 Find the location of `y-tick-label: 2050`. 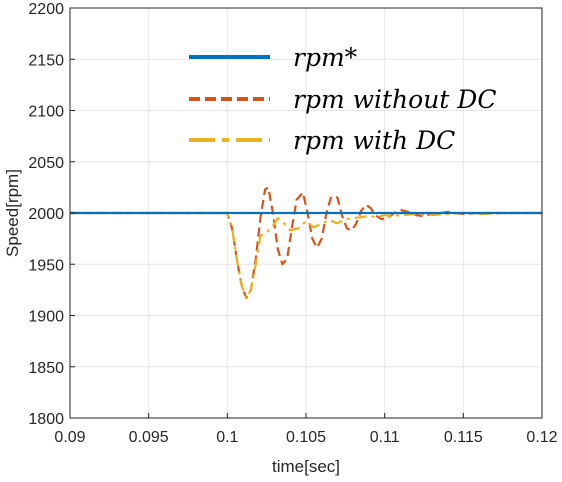

y-tick-label: 2050 is located at coordinates (46, 163).